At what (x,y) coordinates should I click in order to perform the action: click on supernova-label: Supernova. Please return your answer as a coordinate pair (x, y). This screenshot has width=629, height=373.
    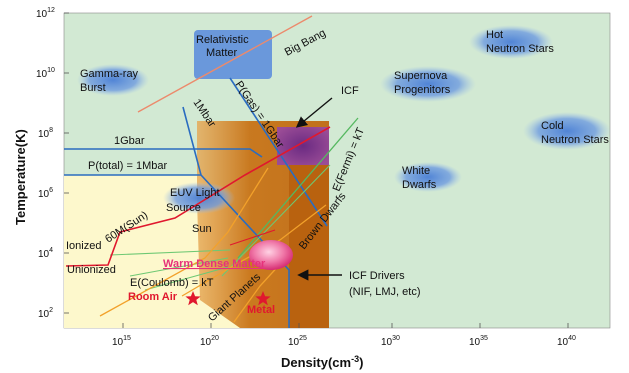
    Looking at the image, I should click on (421, 76).